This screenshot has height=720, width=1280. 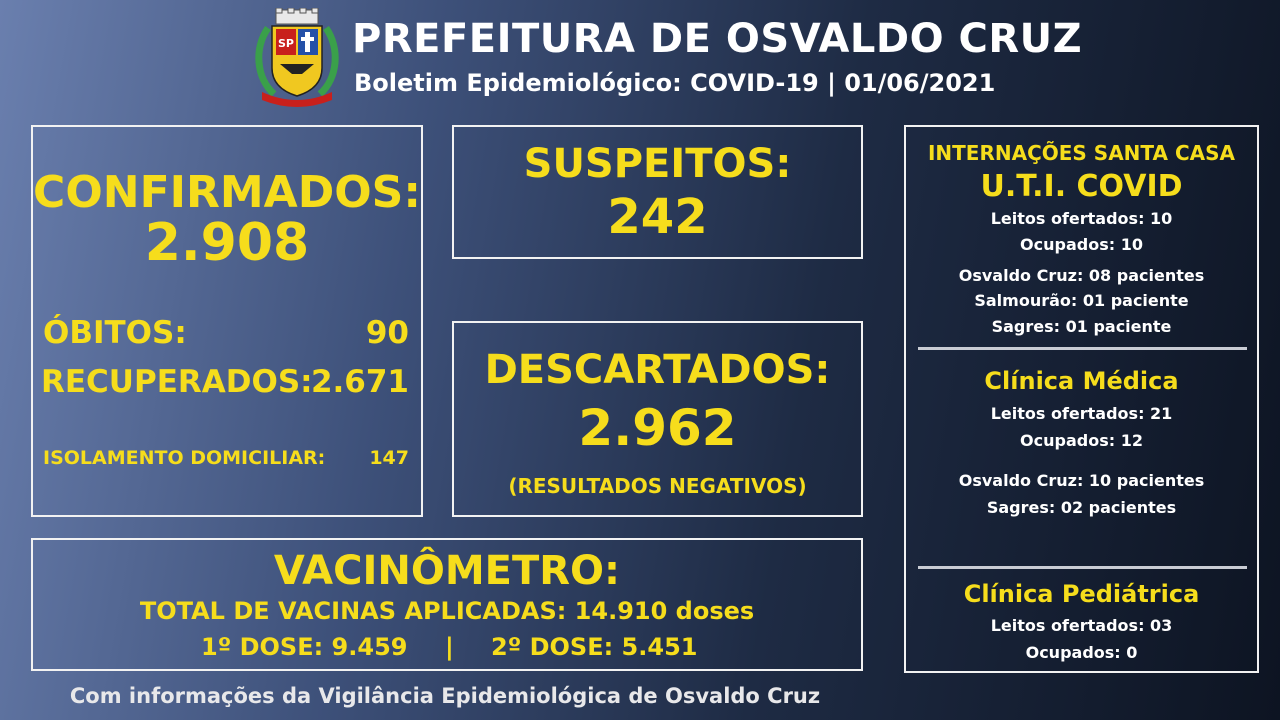 I want to click on deaths-value: 90, so click(x=387, y=333).